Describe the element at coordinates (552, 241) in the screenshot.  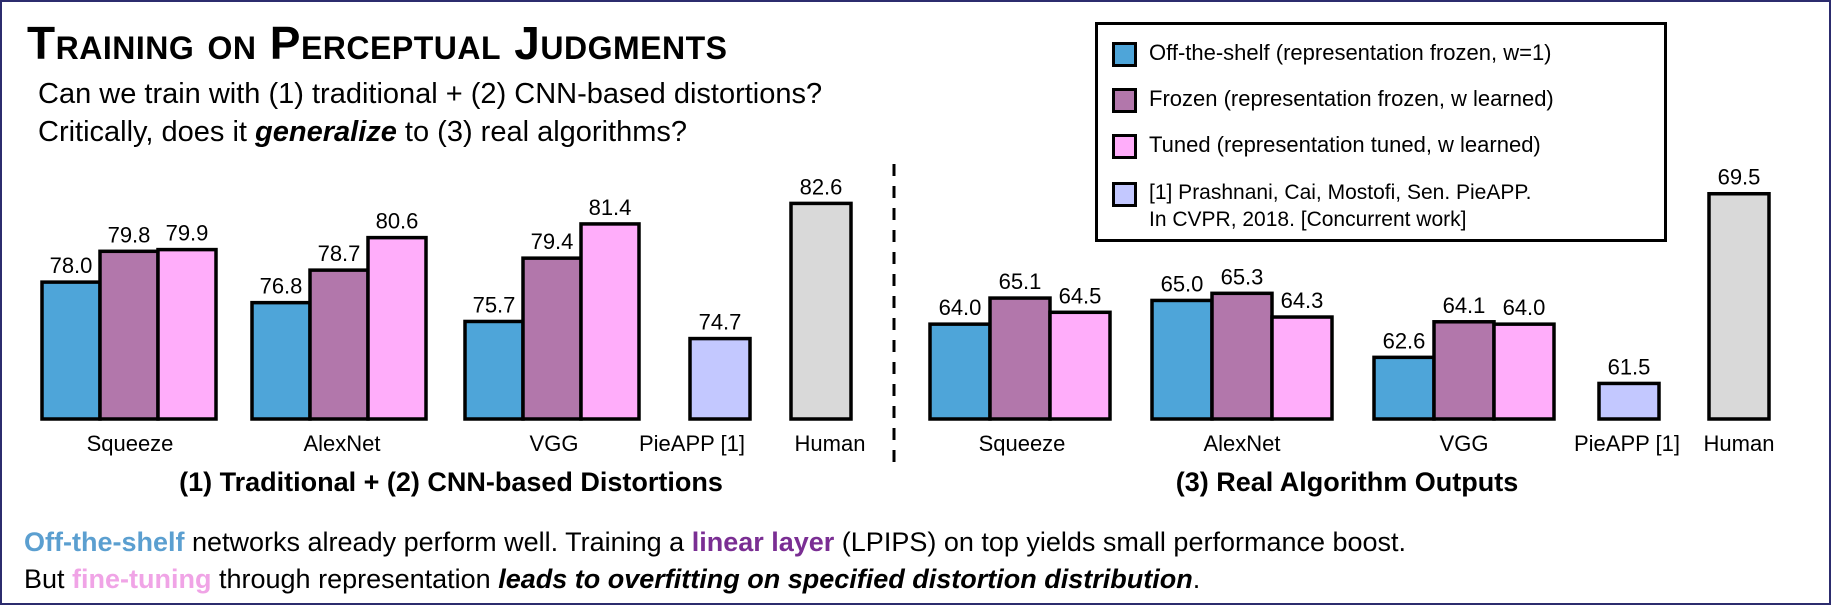
I see `bar-1-vgg-frozen-value: 79.4` at that location.